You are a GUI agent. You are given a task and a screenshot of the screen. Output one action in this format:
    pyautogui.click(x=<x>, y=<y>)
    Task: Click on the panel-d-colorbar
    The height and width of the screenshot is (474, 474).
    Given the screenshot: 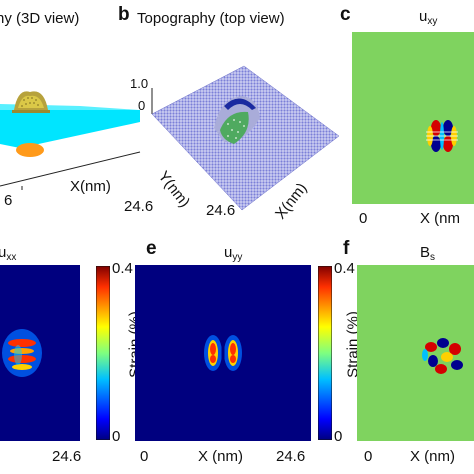 What is the action you would take?
    pyautogui.click(x=103, y=353)
    